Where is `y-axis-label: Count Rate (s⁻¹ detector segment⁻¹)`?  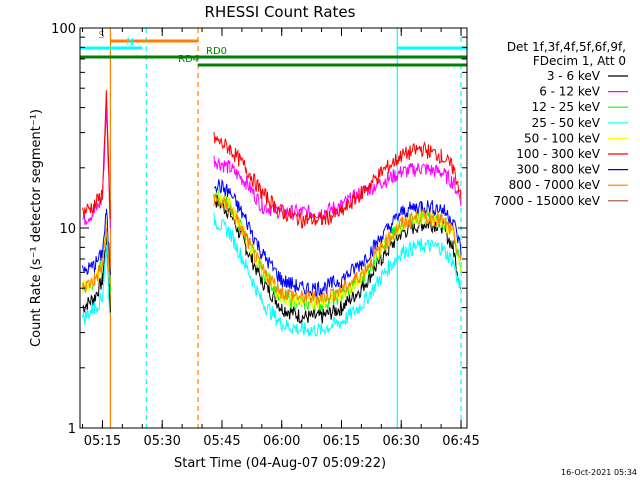 y-axis-label: Count Rate (s⁻¹ detector segment⁻¹) is located at coordinates (36, 228).